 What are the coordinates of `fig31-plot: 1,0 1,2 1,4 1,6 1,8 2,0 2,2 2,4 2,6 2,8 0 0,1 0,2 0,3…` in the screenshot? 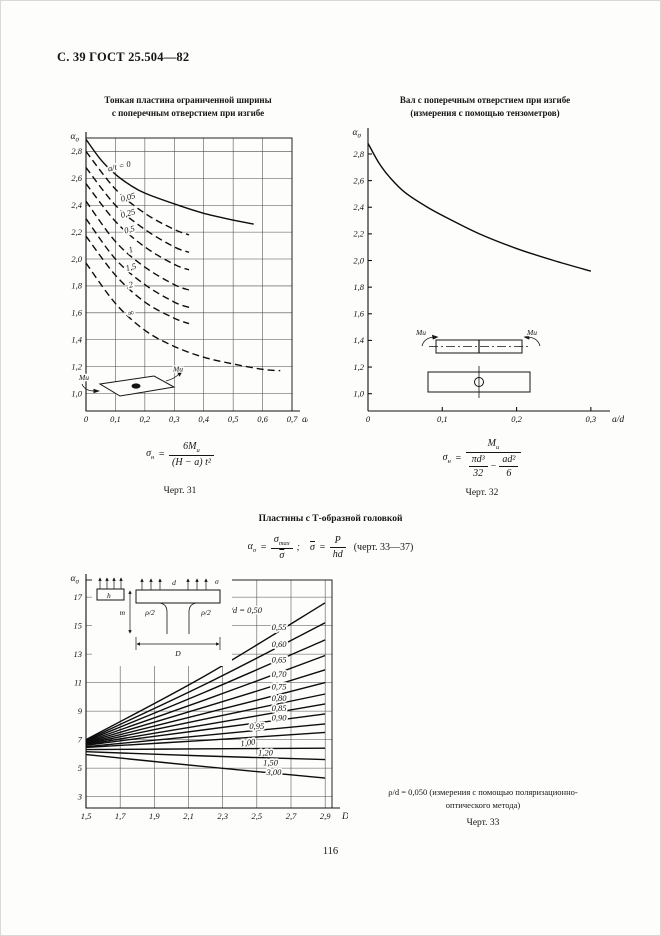 It's located at (189, 278).